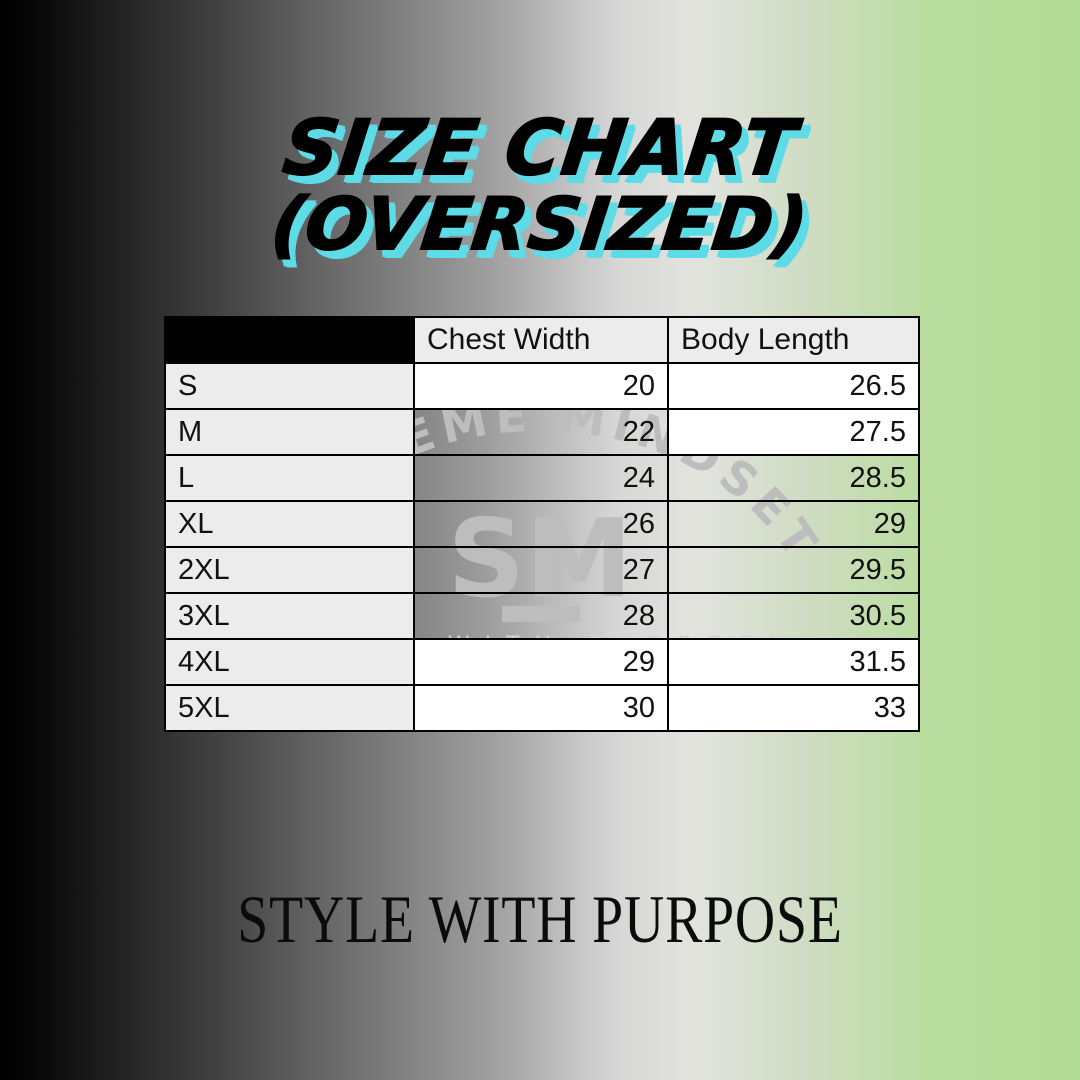 This screenshot has width=1080, height=1080. What do you see at coordinates (793, 386) in the screenshot?
I see `cell-body-length: 26.5` at bounding box center [793, 386].